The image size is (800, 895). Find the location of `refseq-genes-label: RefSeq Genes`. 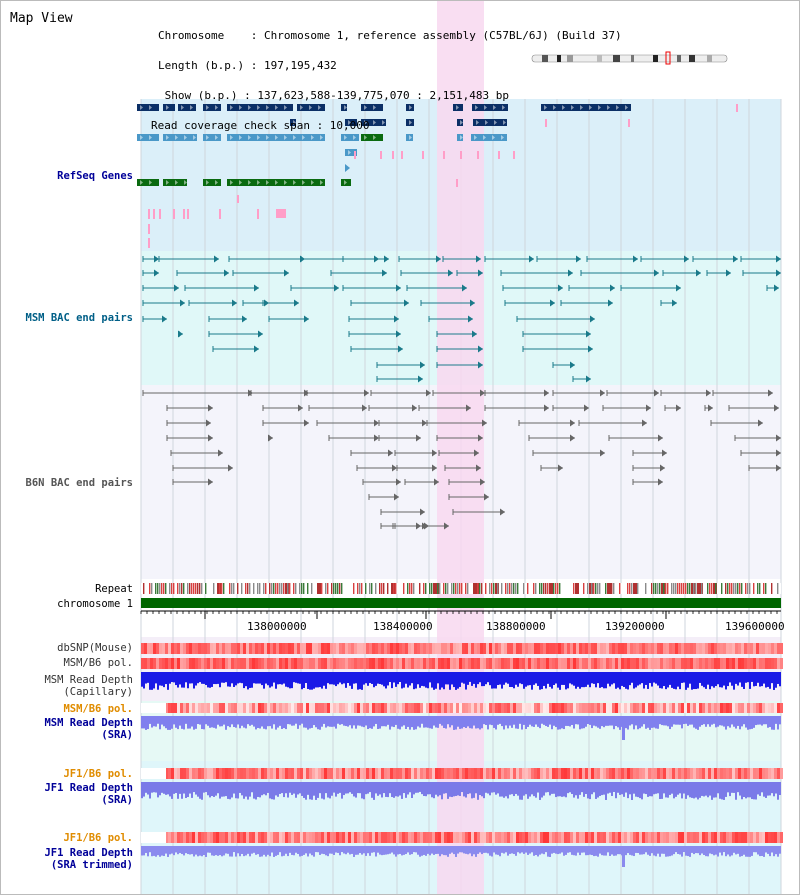

refseq-genes-label: RefSeq Genes is located at coordinates (95, 176).